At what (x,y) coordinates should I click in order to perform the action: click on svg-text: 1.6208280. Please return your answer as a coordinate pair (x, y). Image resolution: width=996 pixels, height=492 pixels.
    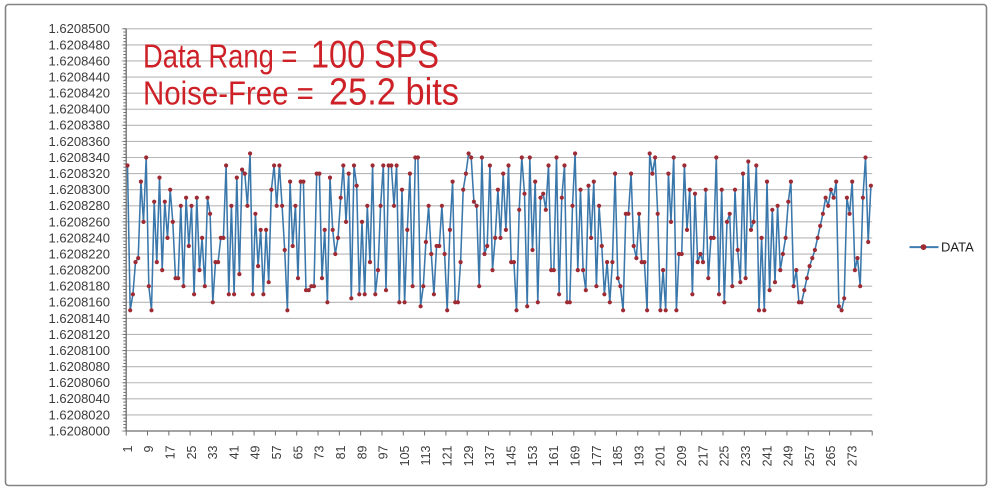
    Looking at the image, I should click on (79, 205).